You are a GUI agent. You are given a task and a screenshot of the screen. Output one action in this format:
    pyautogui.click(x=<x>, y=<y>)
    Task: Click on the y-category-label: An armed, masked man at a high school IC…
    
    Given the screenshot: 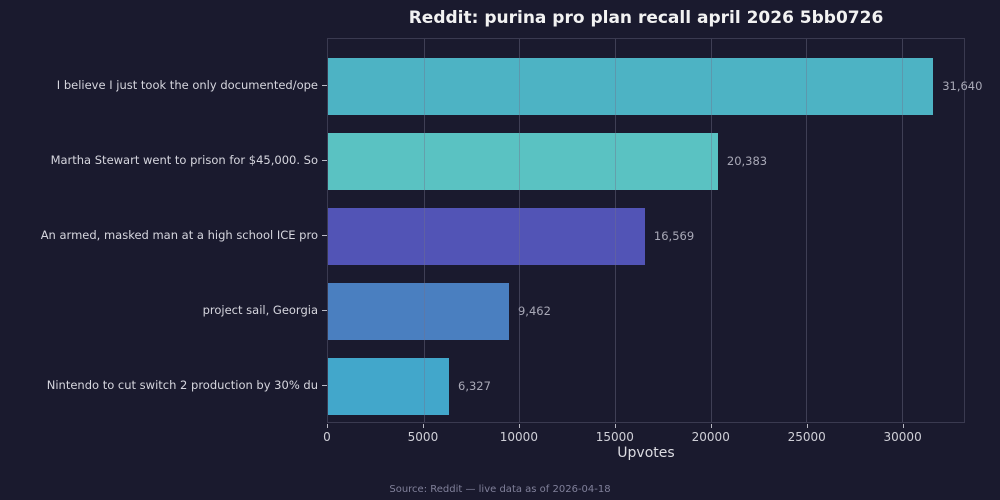 What is the action you would take?
    pyautogui.click(x=179, y=235)
    